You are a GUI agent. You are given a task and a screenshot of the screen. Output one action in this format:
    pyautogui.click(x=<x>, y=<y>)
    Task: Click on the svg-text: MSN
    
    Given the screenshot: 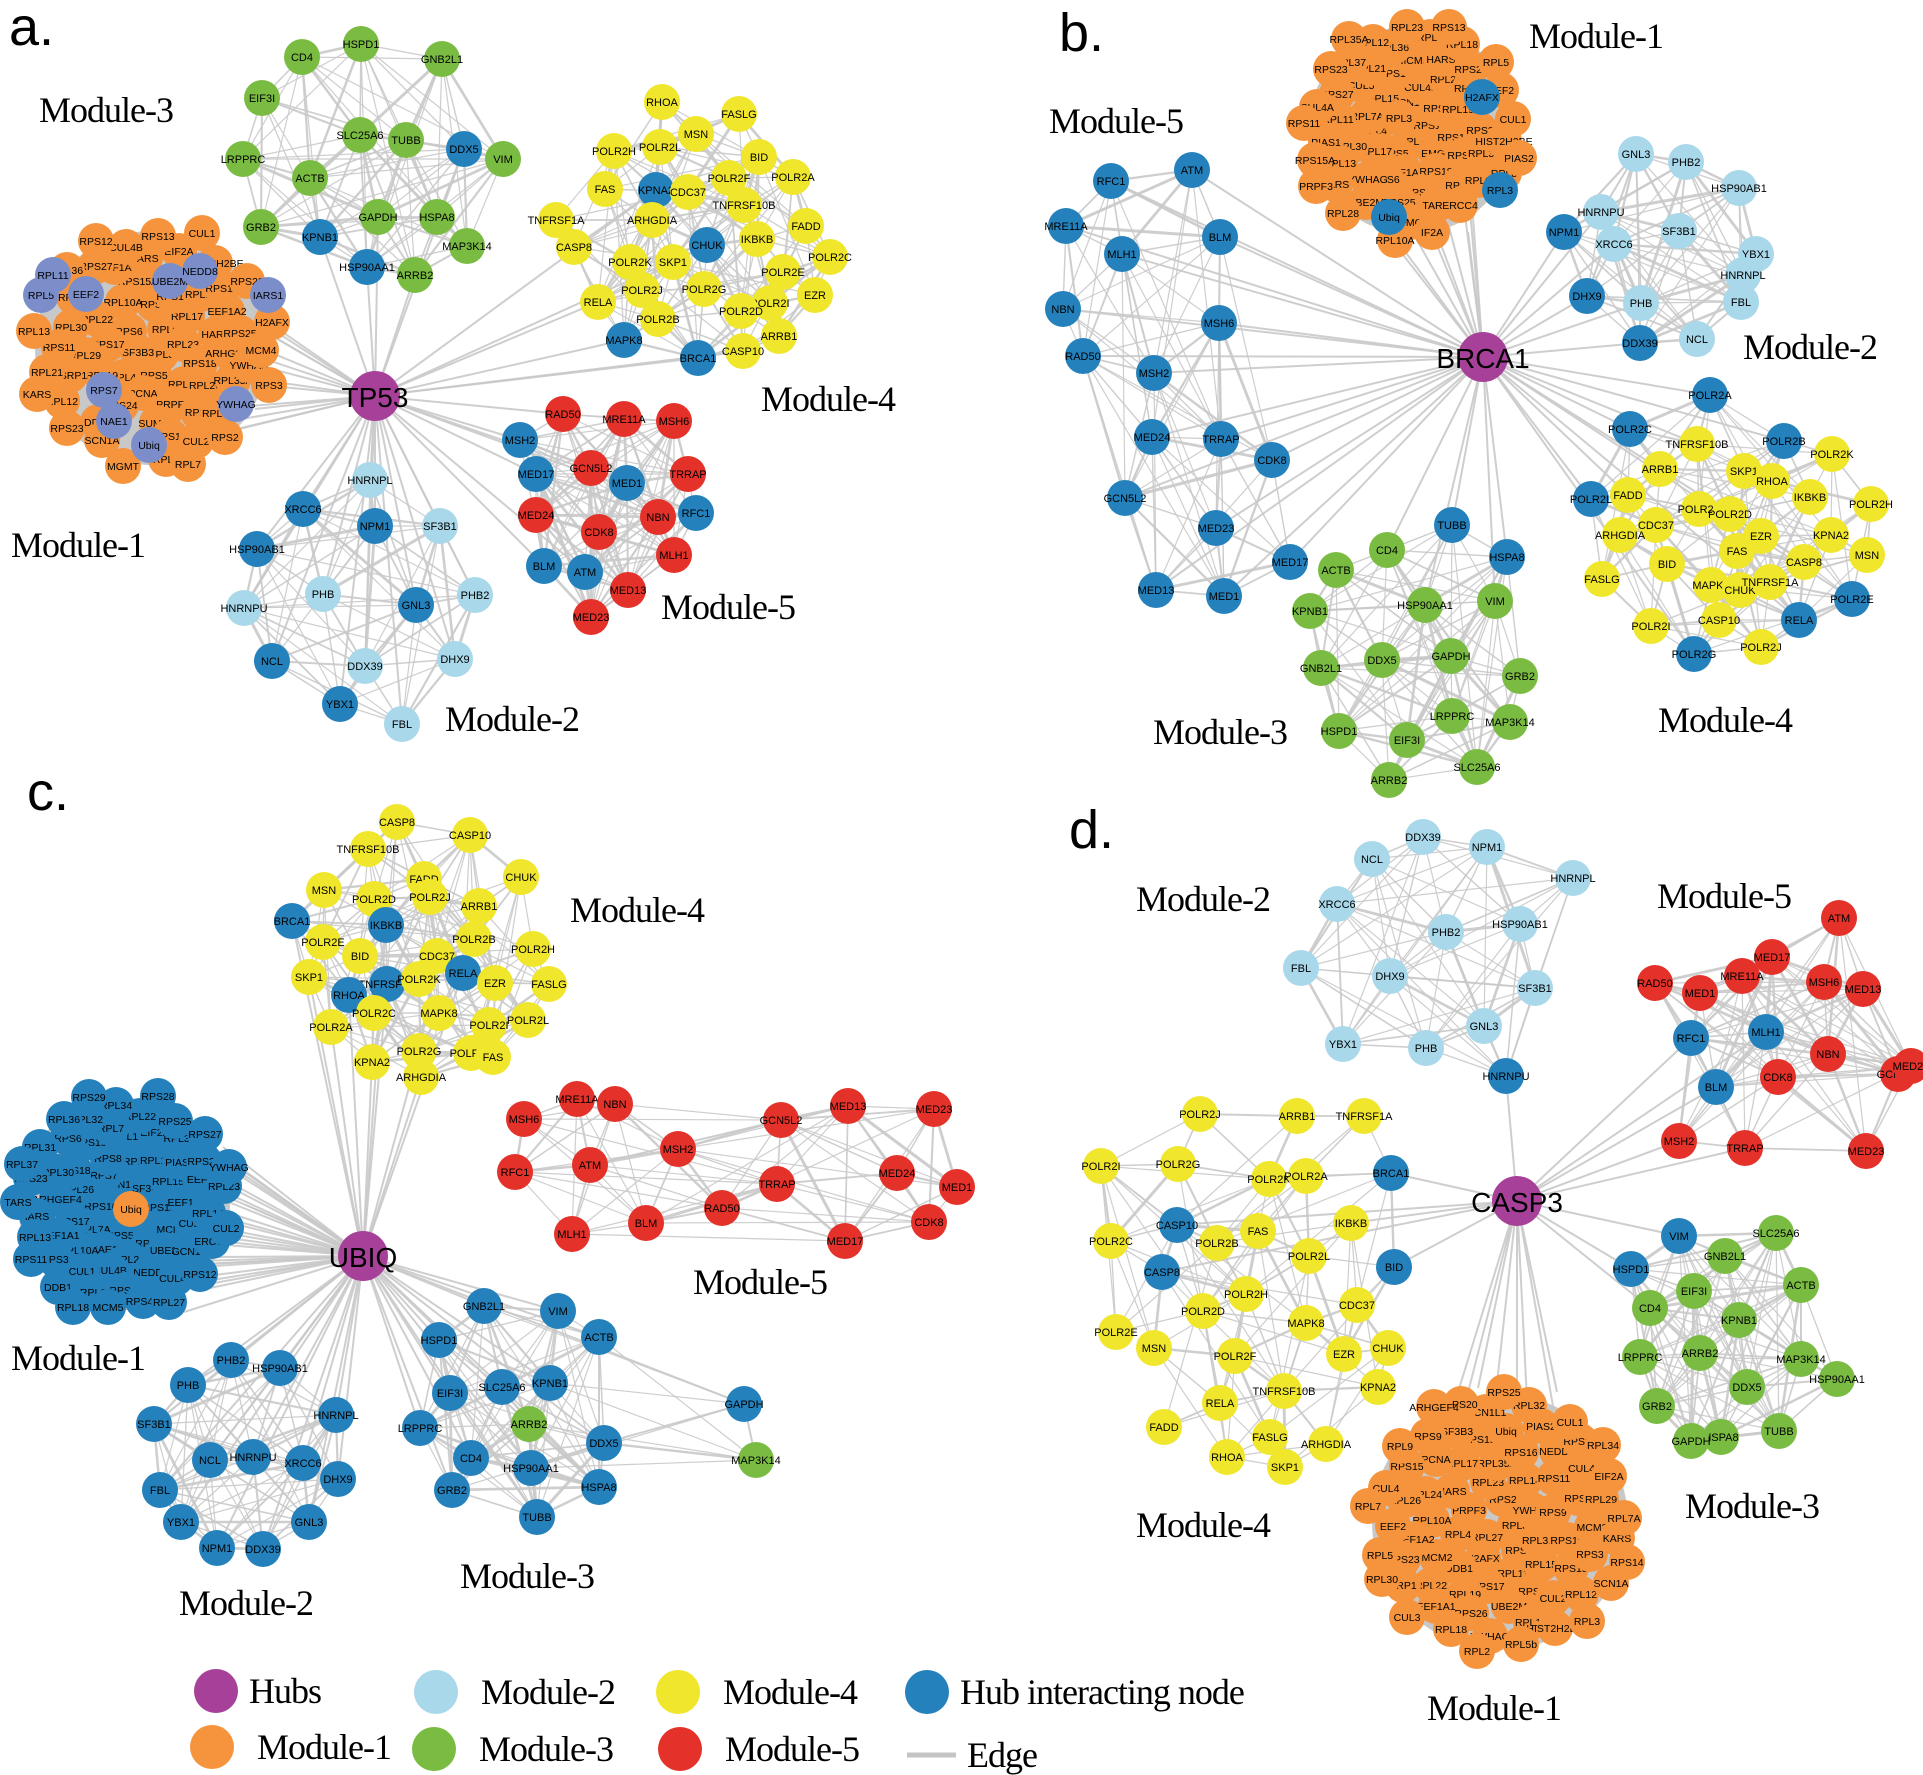 What is the action you would take?
    pyautogui.click(x=324, y=891)
    